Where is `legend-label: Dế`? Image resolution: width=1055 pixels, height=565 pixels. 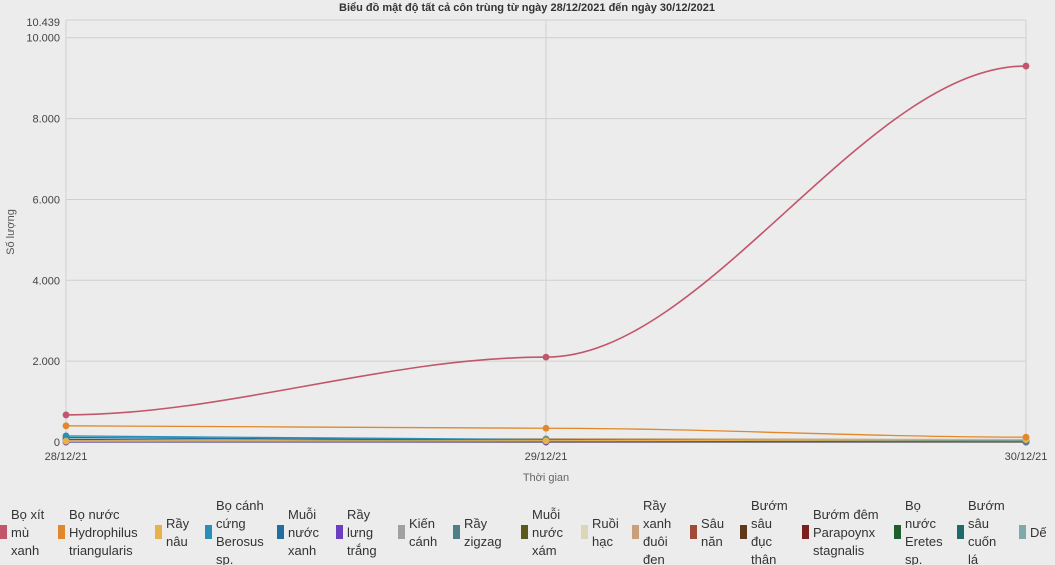 legend-label: Dế is located at coordinates (1038, 532).